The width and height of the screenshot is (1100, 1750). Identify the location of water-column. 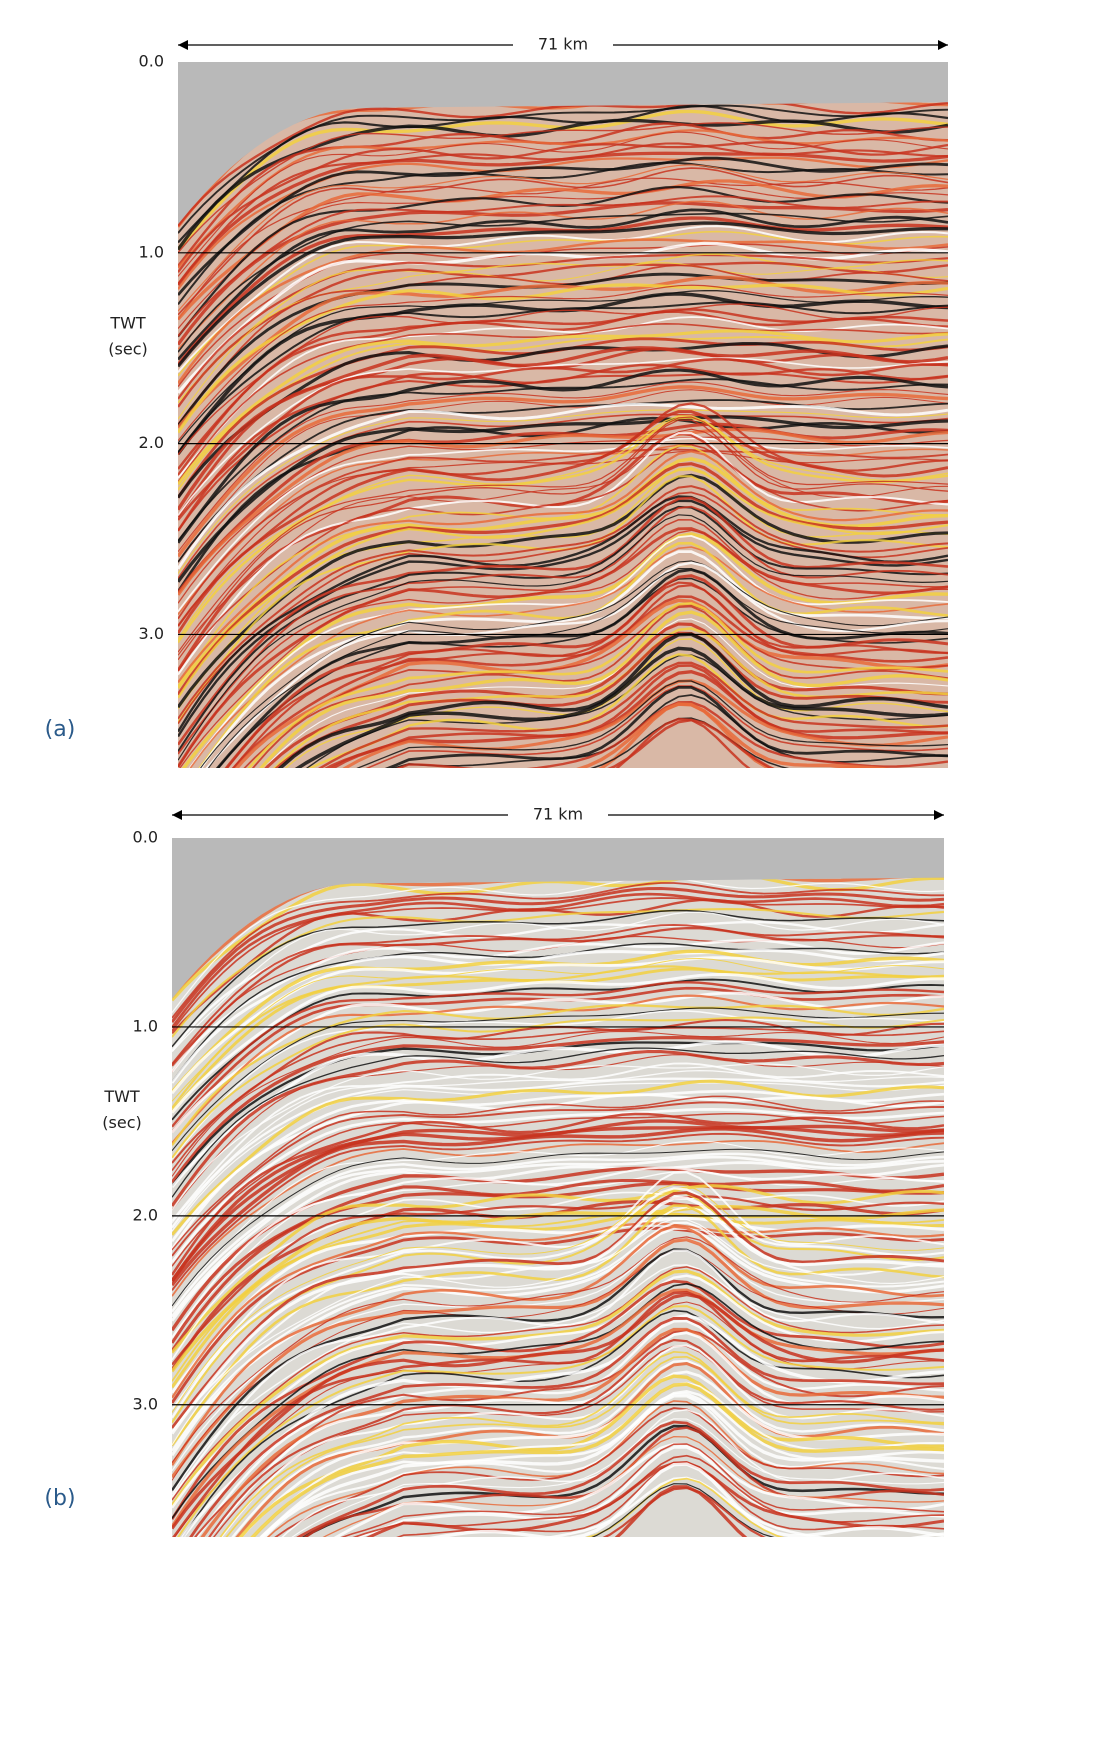
(558, 918).